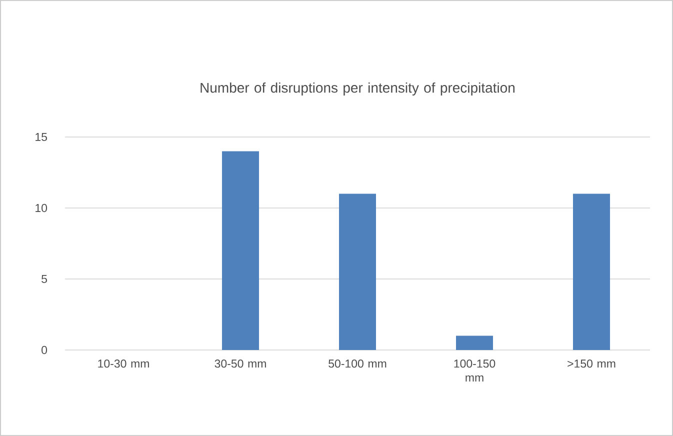 The image size is (673, 436). What do you see at coordinates (45, 350) in the screenshot?
I see `y-tick-label: 0` at bounding box center [45, 350].